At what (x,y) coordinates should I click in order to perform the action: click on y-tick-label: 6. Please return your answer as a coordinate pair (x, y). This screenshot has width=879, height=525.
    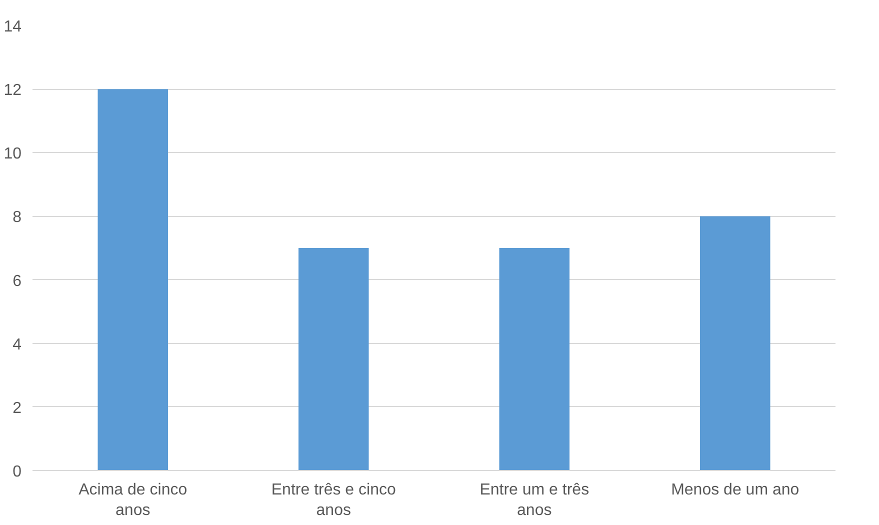
    Looking at the image, I should click on (17, 281).